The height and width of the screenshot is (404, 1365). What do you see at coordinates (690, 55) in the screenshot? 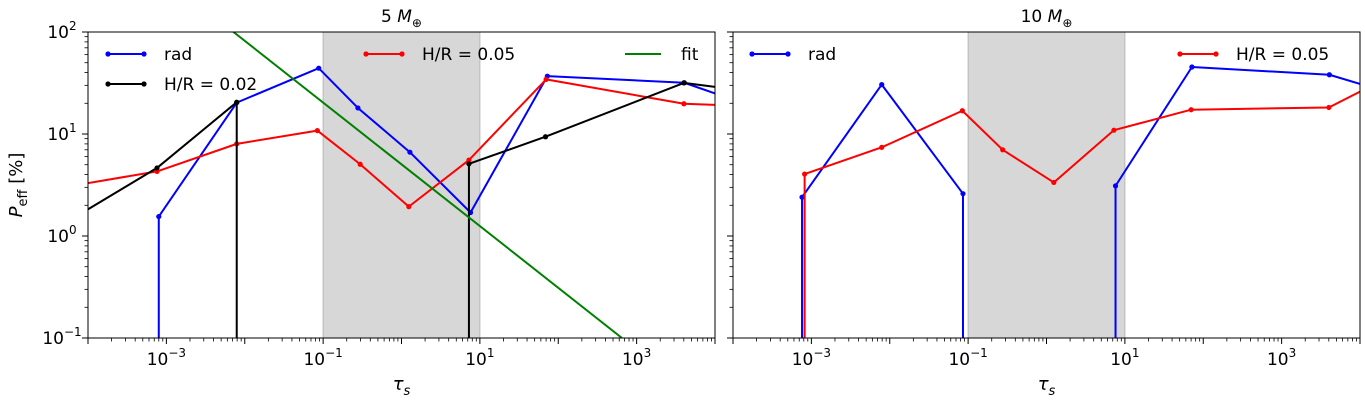
I see `legend-label: fit` at bounding box center [690, 55].